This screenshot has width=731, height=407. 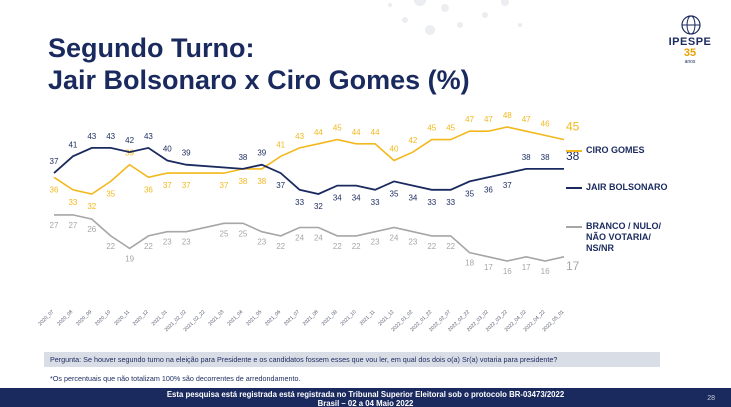 What do you see at coordinates (72, 144) in the screenshot?
I see `data-label-bolsonaro: 41` at bounding box center [72, 144].